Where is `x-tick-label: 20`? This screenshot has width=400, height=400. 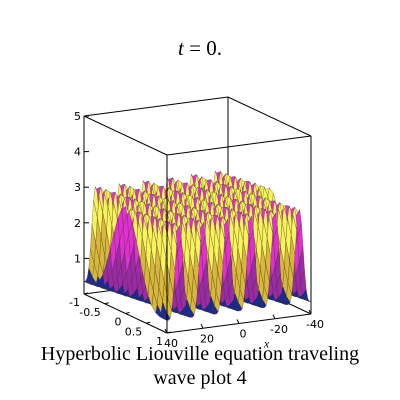
x-tick-label: 20 is located at coordinates (207, 338).